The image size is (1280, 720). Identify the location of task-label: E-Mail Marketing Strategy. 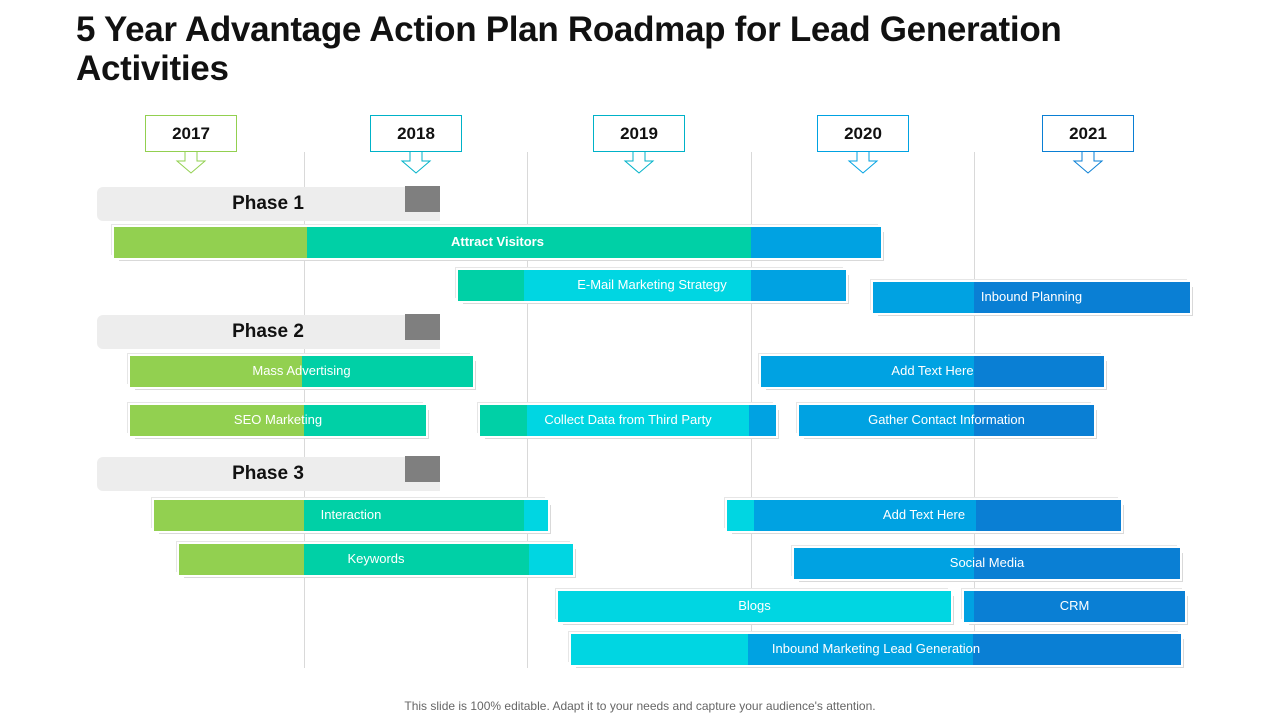
(652, 284).